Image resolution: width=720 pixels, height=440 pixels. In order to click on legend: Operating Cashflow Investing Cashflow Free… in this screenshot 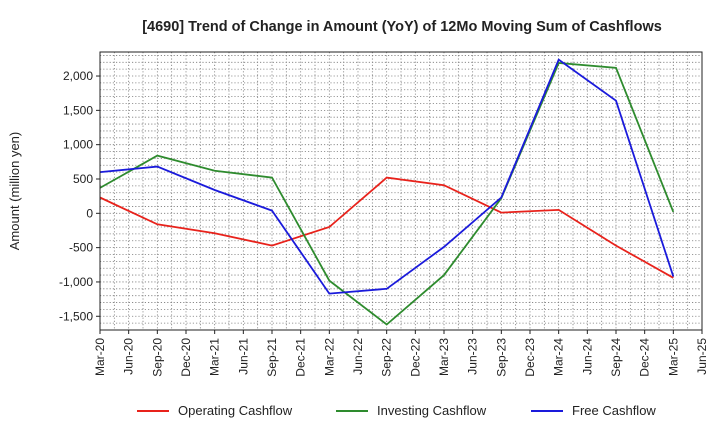, I will do `click(396, 410)`.